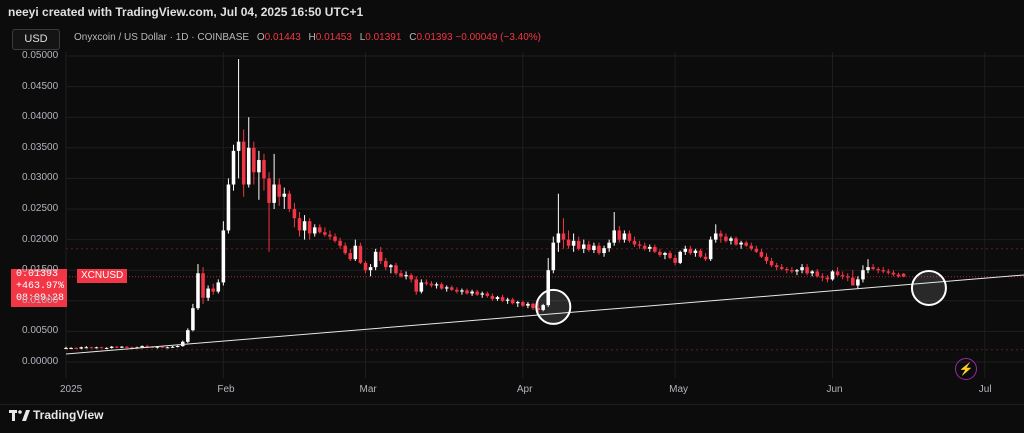 This screenshot has height=433, width=1024. I want to click on open-label: O, so click(260, 37).